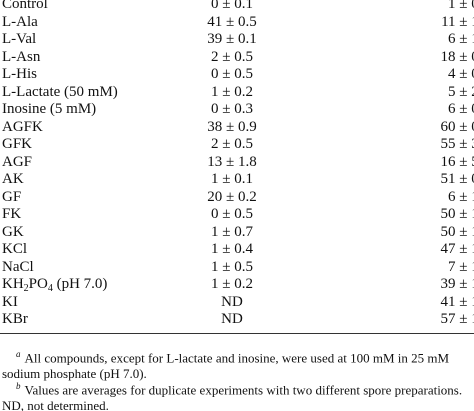  Describe the element at coordinates (18, 266) in the screenshot. I see `row-label: NaCl` at that location.